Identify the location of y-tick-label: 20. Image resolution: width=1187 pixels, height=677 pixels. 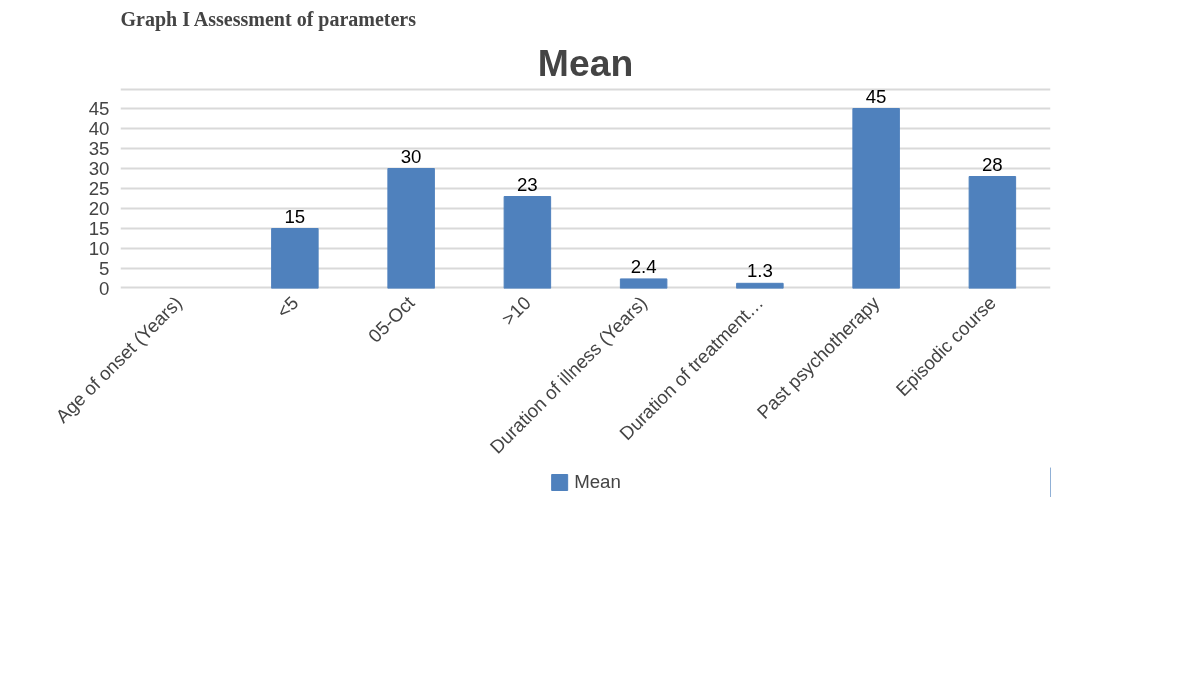
(99, 208).